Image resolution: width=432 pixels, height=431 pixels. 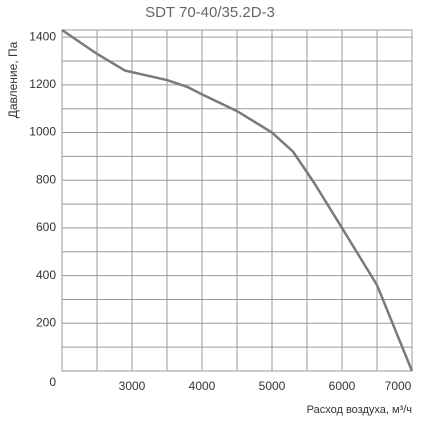 What do you see at coordinates (398, 386) in the screenshot?
I see `x-tick-label: 7000` at bounding box center [398, 386].